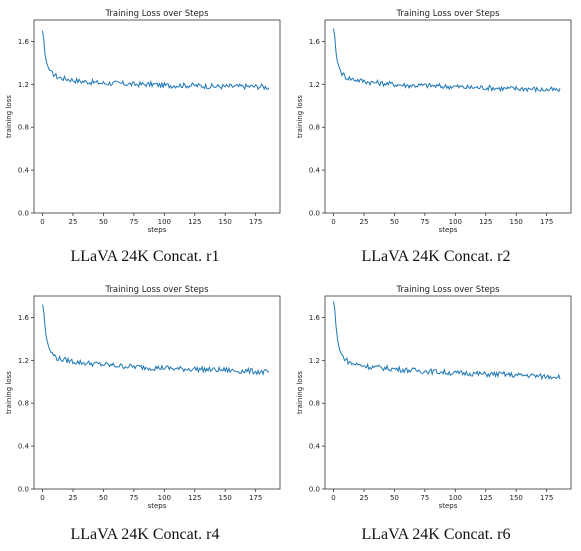 The height and width of the screenshot is (551, 581). I want to click on caption-r4: LLaVA 24K Concat. r4, so click(145, 534).